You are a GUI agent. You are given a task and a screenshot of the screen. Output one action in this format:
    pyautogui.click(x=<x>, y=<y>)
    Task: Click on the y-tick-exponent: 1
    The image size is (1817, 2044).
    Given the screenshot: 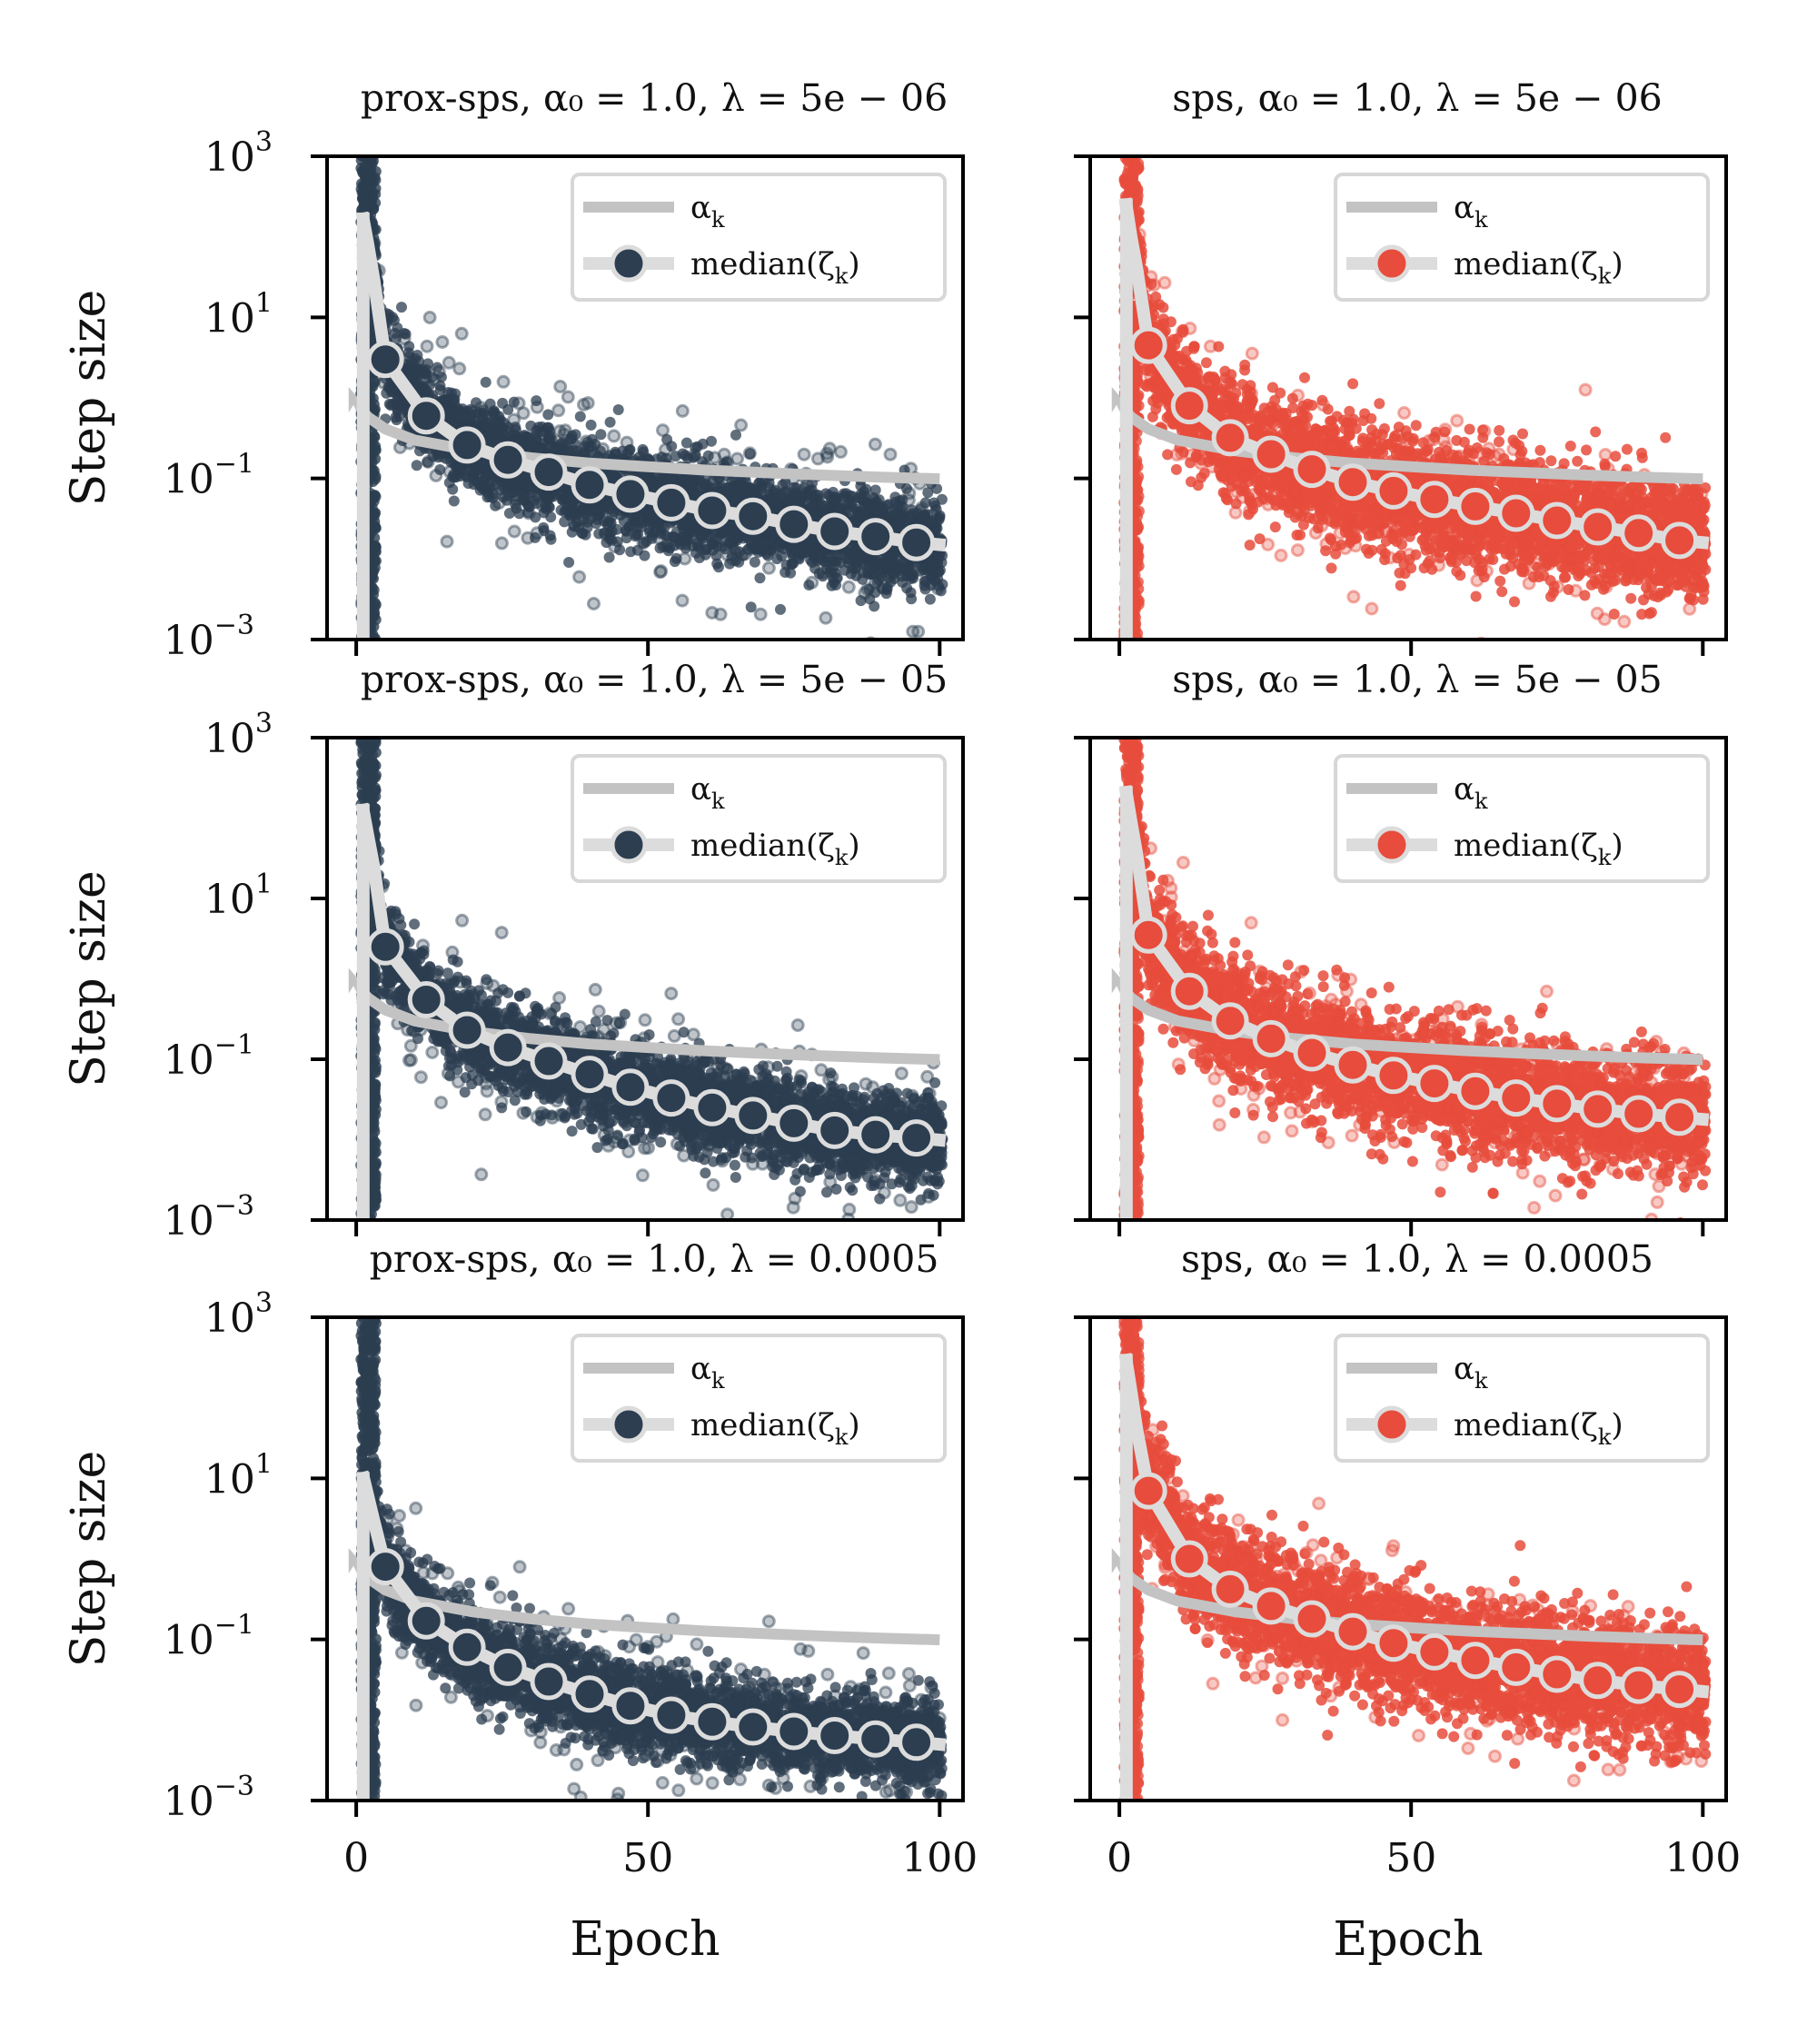 What is the action you would take?
    pyautogui.click(x=264, y=303)
    